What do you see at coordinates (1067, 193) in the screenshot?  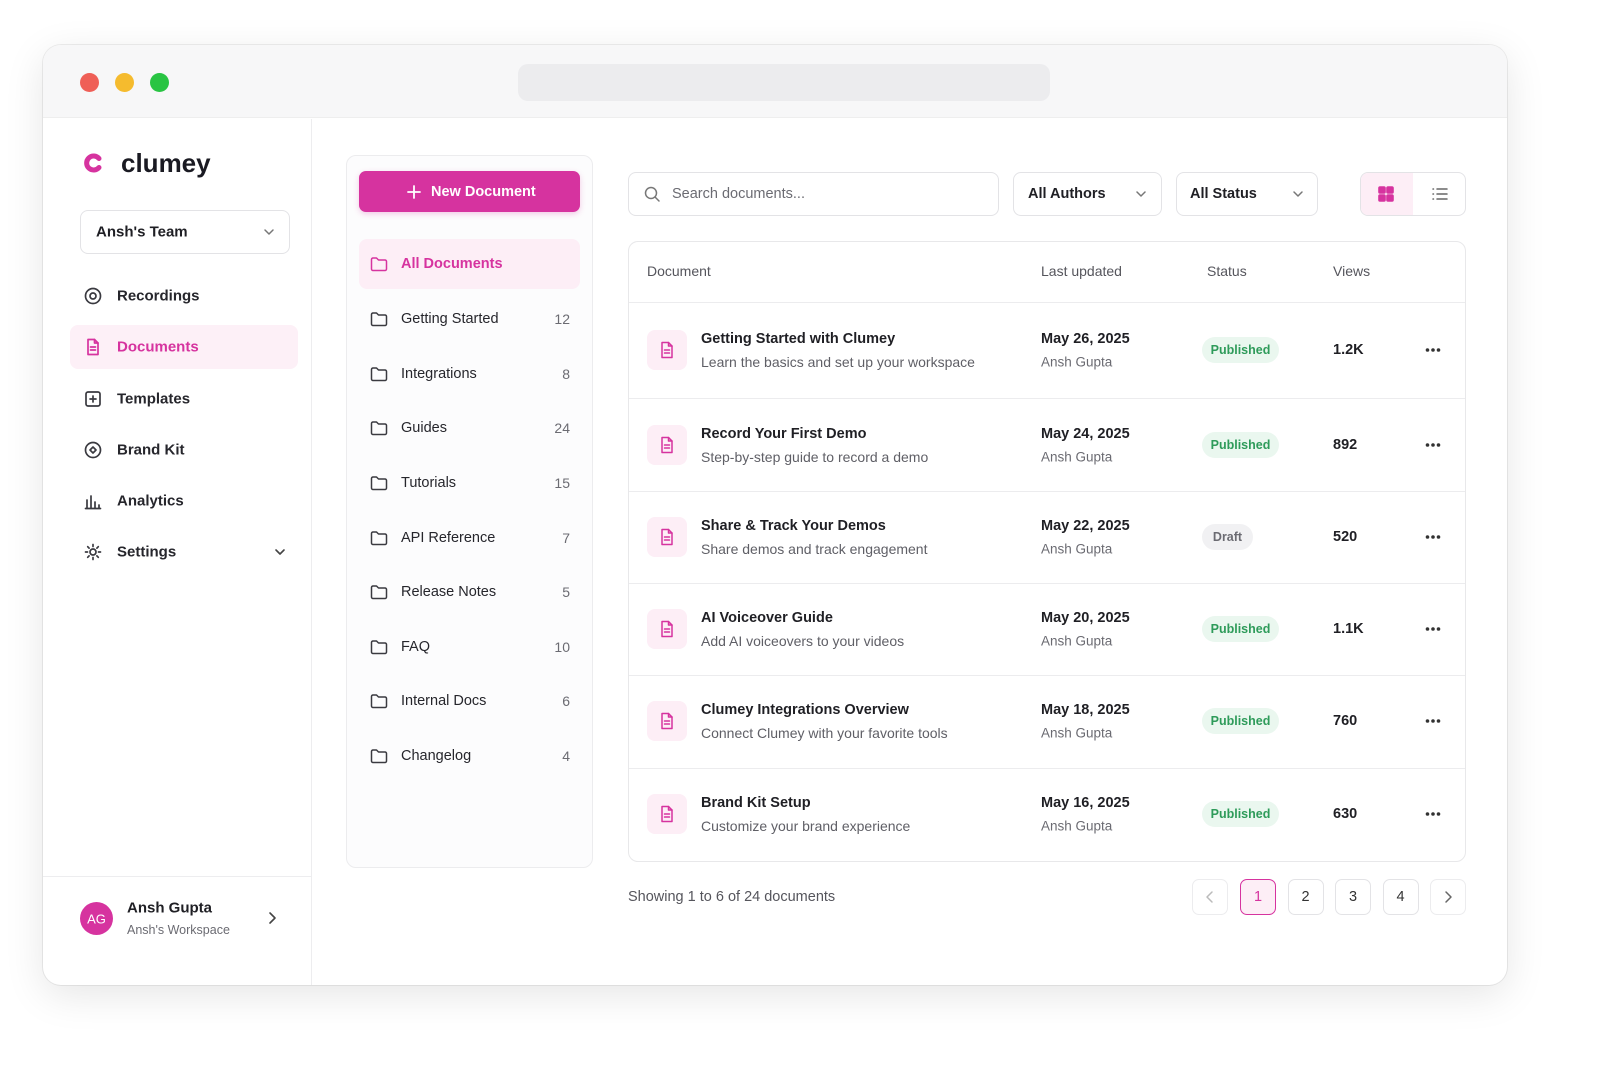 I see `authors-filter-label: All Authors` at bounding box center [1067, 193].